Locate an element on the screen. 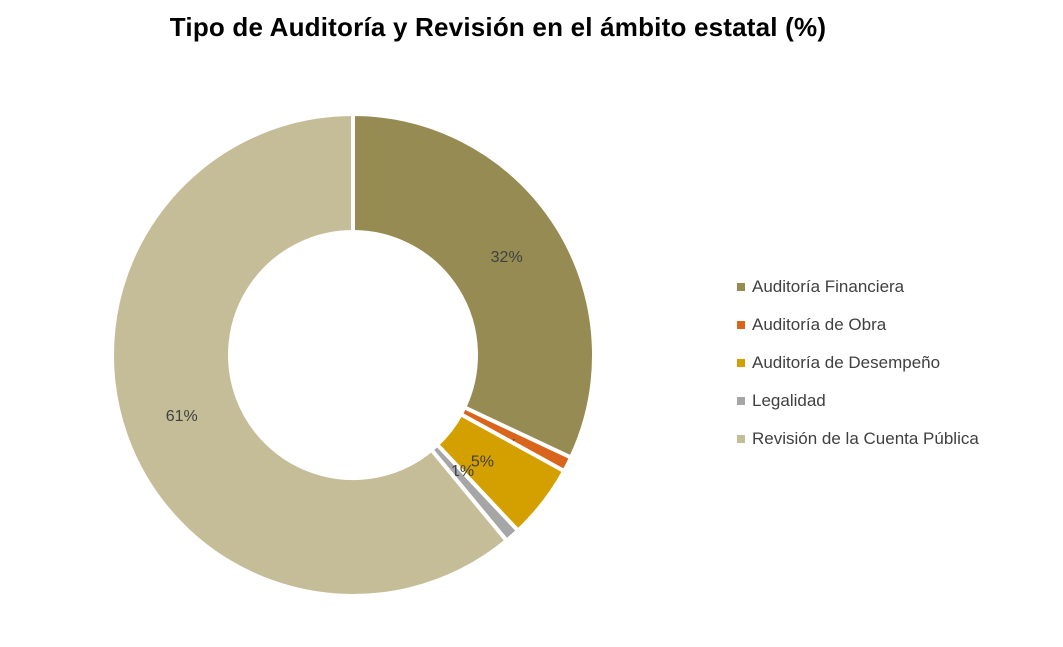 This screenshot has height=647, width=1063. legend-label: Auditoría Financiera is located at coordinates (828, 286).